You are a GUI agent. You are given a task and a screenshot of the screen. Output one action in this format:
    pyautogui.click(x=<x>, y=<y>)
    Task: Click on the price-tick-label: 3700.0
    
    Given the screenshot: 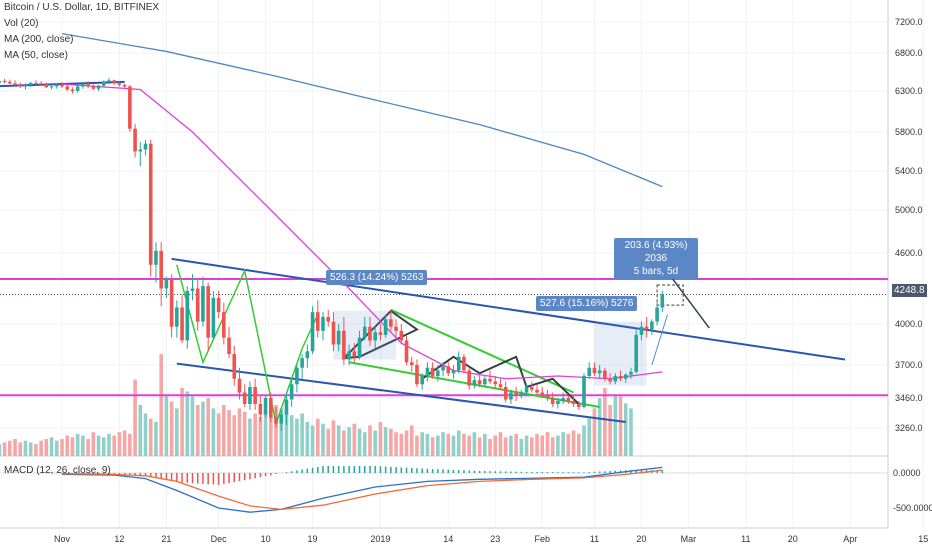 What is the action you would take?
    pyautogui.click(x=909, y=365)
    